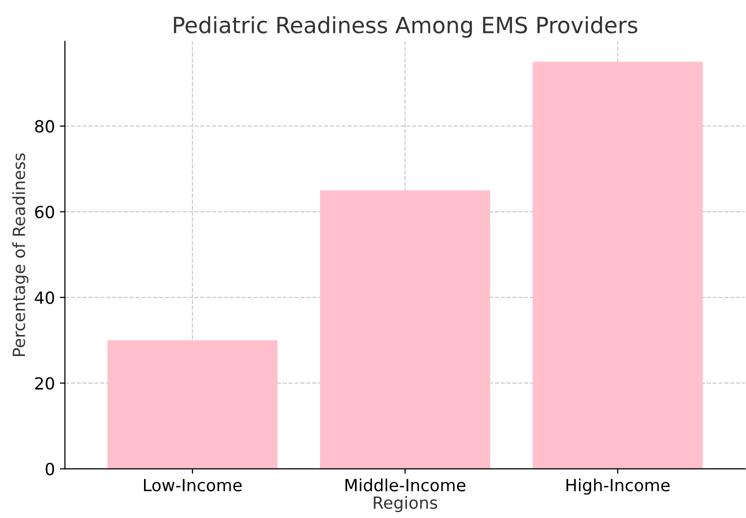  I want to click on x-axis-title: Regions, so click(406, 504).